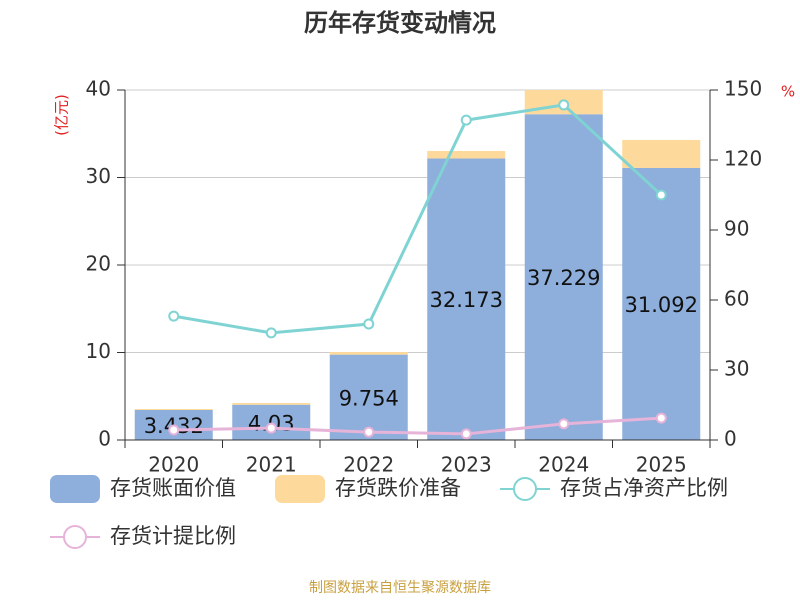 This screenshot has height=600, width=800. I want to click on legend-label: 存货计提比例, so click(173, 536).